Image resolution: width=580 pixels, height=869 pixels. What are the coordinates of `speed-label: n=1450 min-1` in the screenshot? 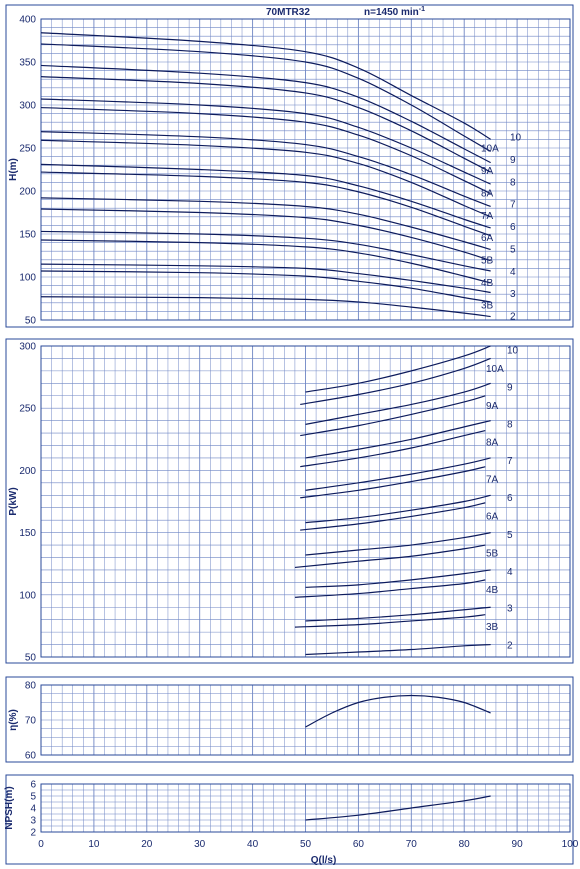 It's located at (394, 12).